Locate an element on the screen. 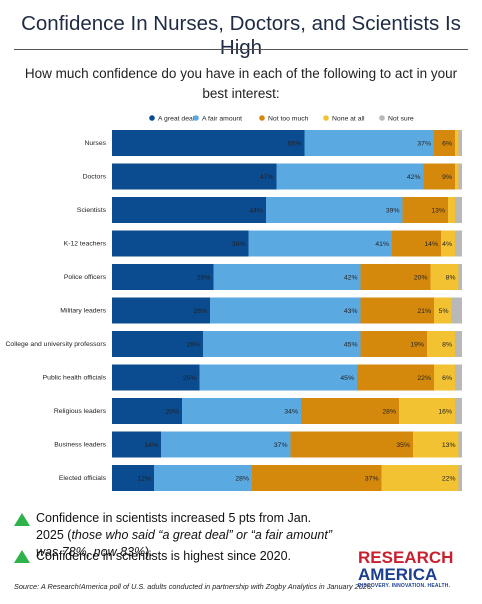 This screenshot has height=604, width=482. value-label: 44% is located at coordinates (256, 210).